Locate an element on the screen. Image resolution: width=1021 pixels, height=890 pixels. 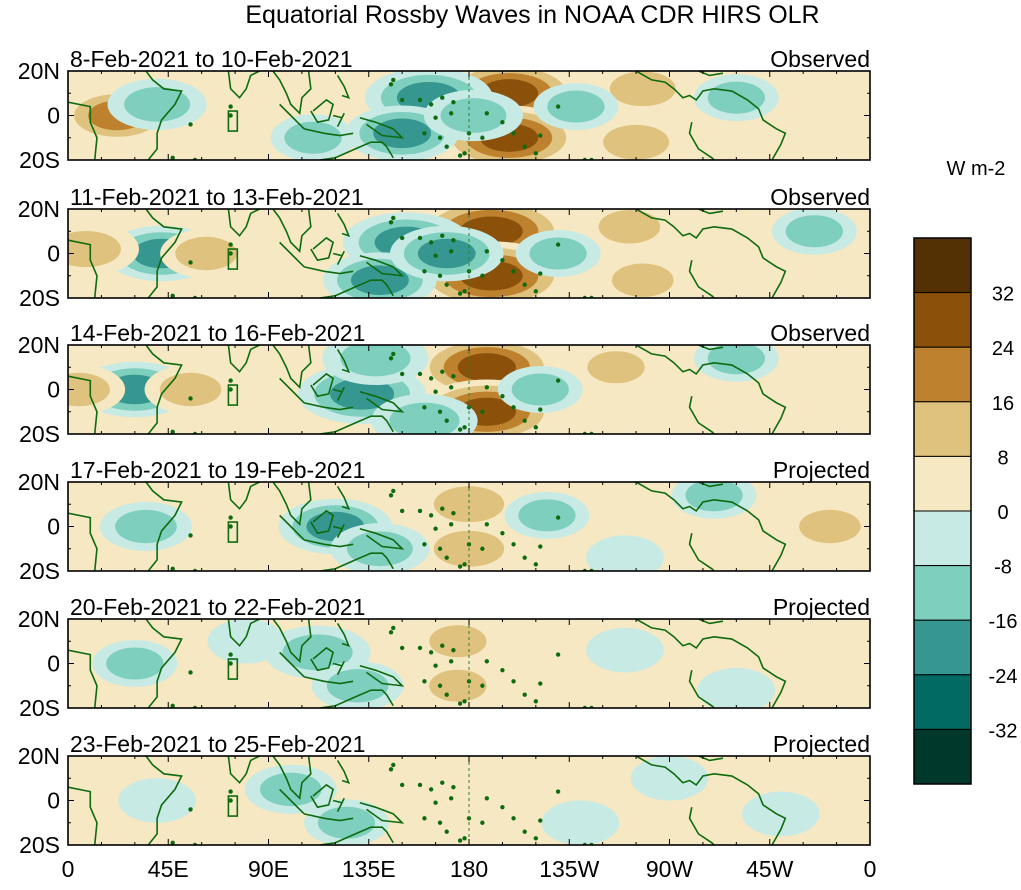
colorbar: 32 24 16 8 0 -8 -16 -24 -32 is located at coordinates (965, 511).